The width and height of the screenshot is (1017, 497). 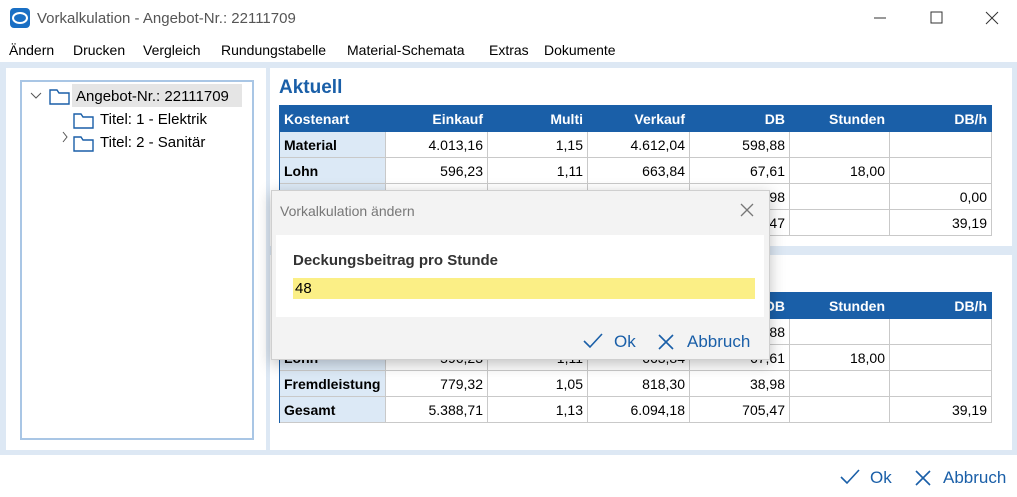 What do you see at coordinates (508, 476) in the screenshot?
I see `footer: Ok Abbruch` at bounding box center [508, 476].